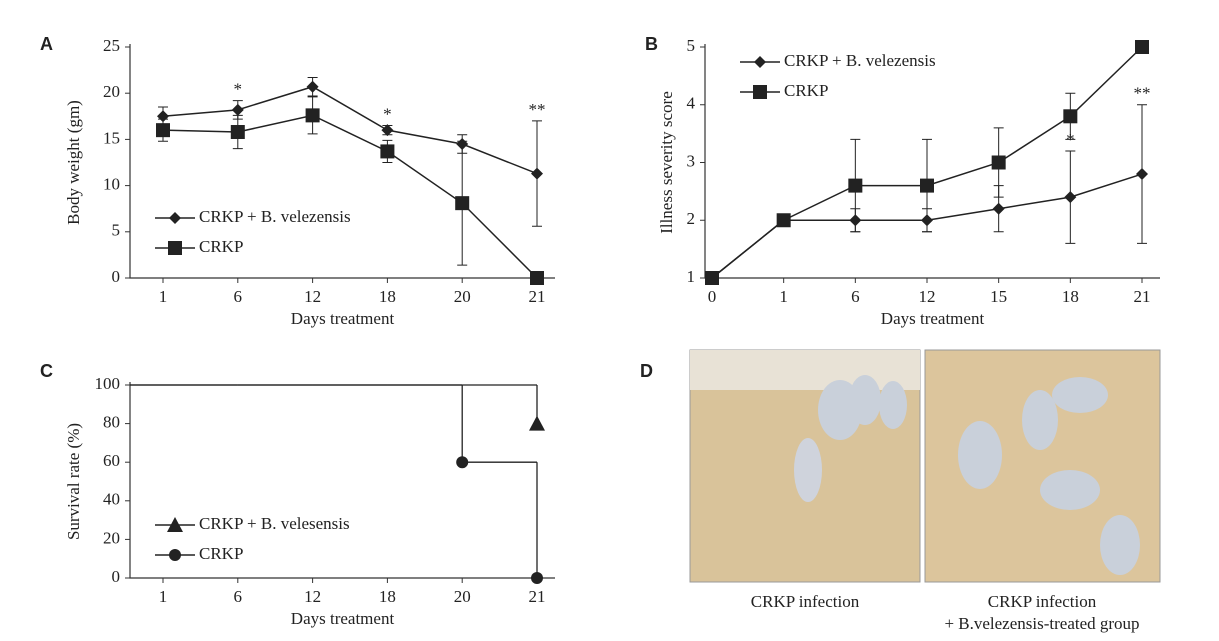  What do you see at coordinates (691, 160) in the screenshot?
I see `y-tick-label: 3` at bounding box center [691, 160].